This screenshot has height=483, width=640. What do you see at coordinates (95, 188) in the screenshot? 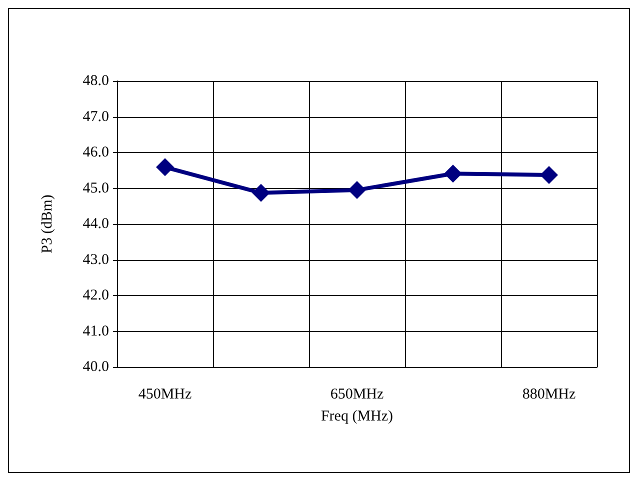
I see `y-tick-label: 45.0` at bounding box center [95, 188].